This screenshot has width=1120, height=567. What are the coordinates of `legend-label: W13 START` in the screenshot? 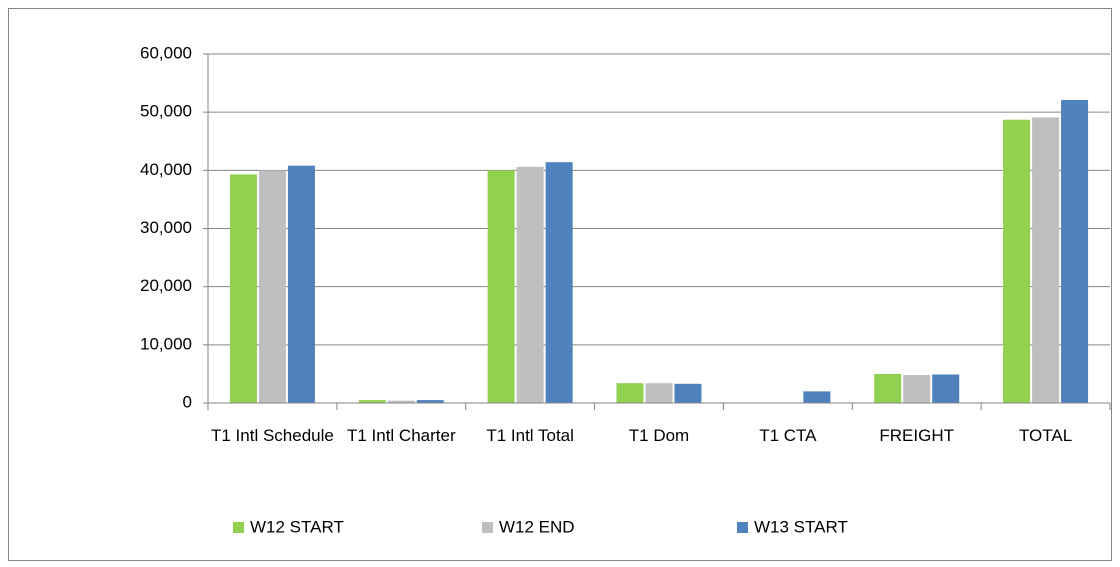 It's located at (801, 526).